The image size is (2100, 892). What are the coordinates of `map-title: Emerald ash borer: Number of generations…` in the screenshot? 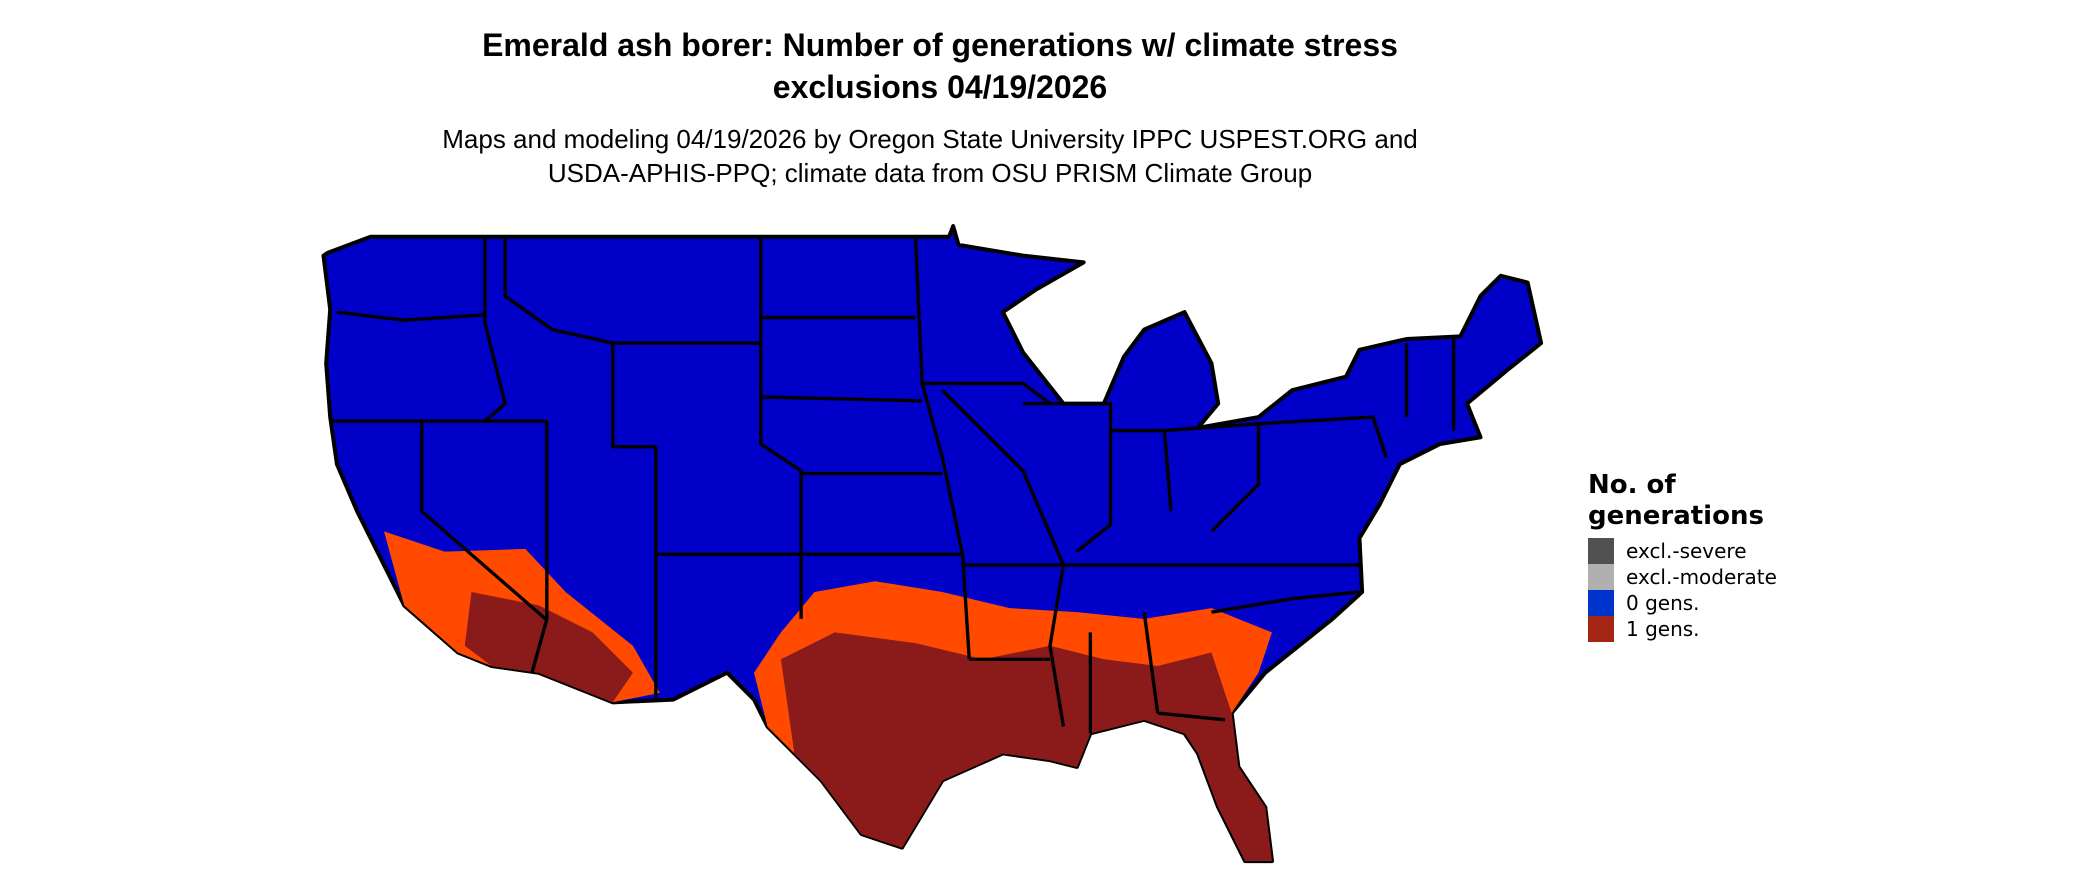 It's located at (940, 66).